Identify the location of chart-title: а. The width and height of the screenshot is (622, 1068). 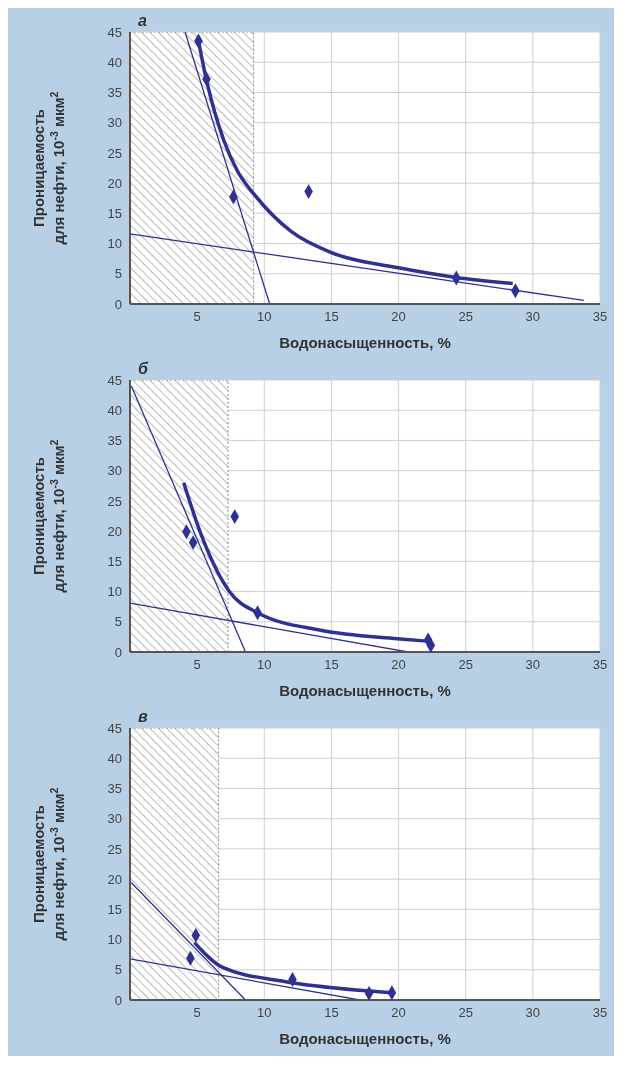
(142, 21).